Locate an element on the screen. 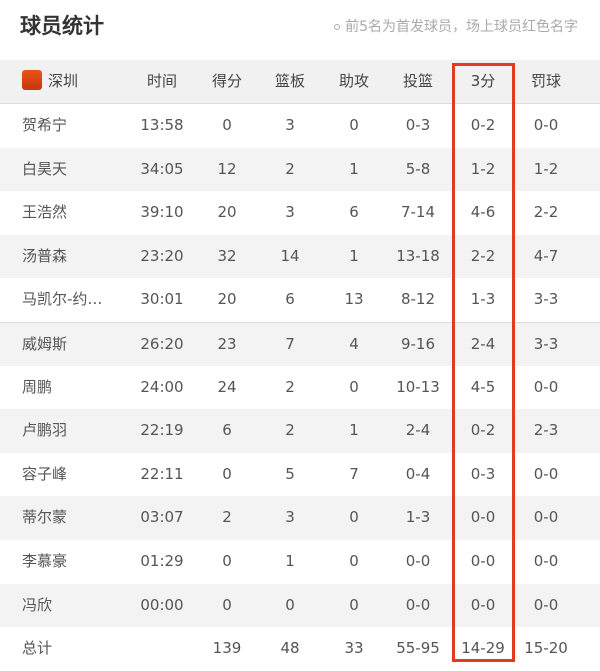 Image resolution: width=600 pixels, height=671 pixels. team-header: 深圳 is located at coordinates (78, 82).